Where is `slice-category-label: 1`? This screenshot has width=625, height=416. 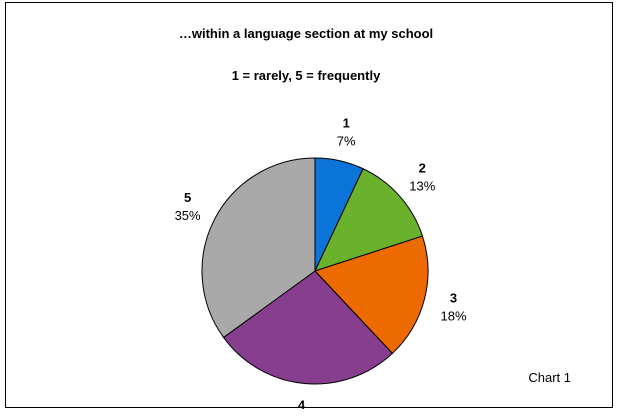 slice-category-label: 1 is located at coordinates (346, 122).